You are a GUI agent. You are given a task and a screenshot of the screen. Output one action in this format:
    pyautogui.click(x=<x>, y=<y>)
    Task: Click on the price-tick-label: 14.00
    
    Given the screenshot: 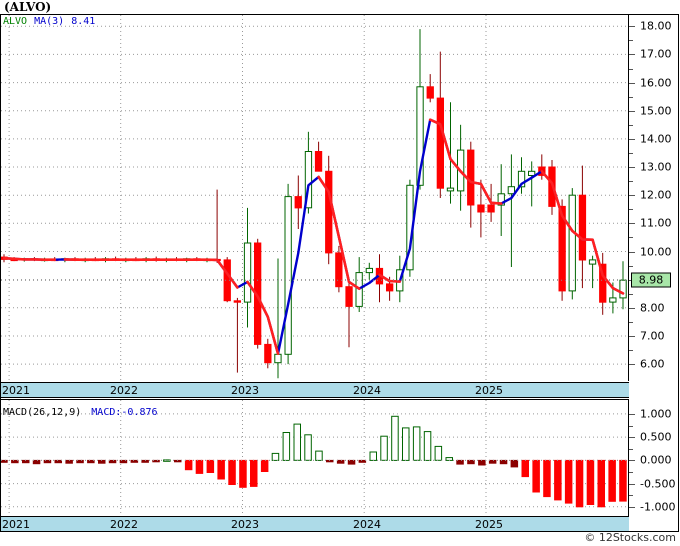 What is the action you would take?
    pyautogui.click(x=656, y=139)
    